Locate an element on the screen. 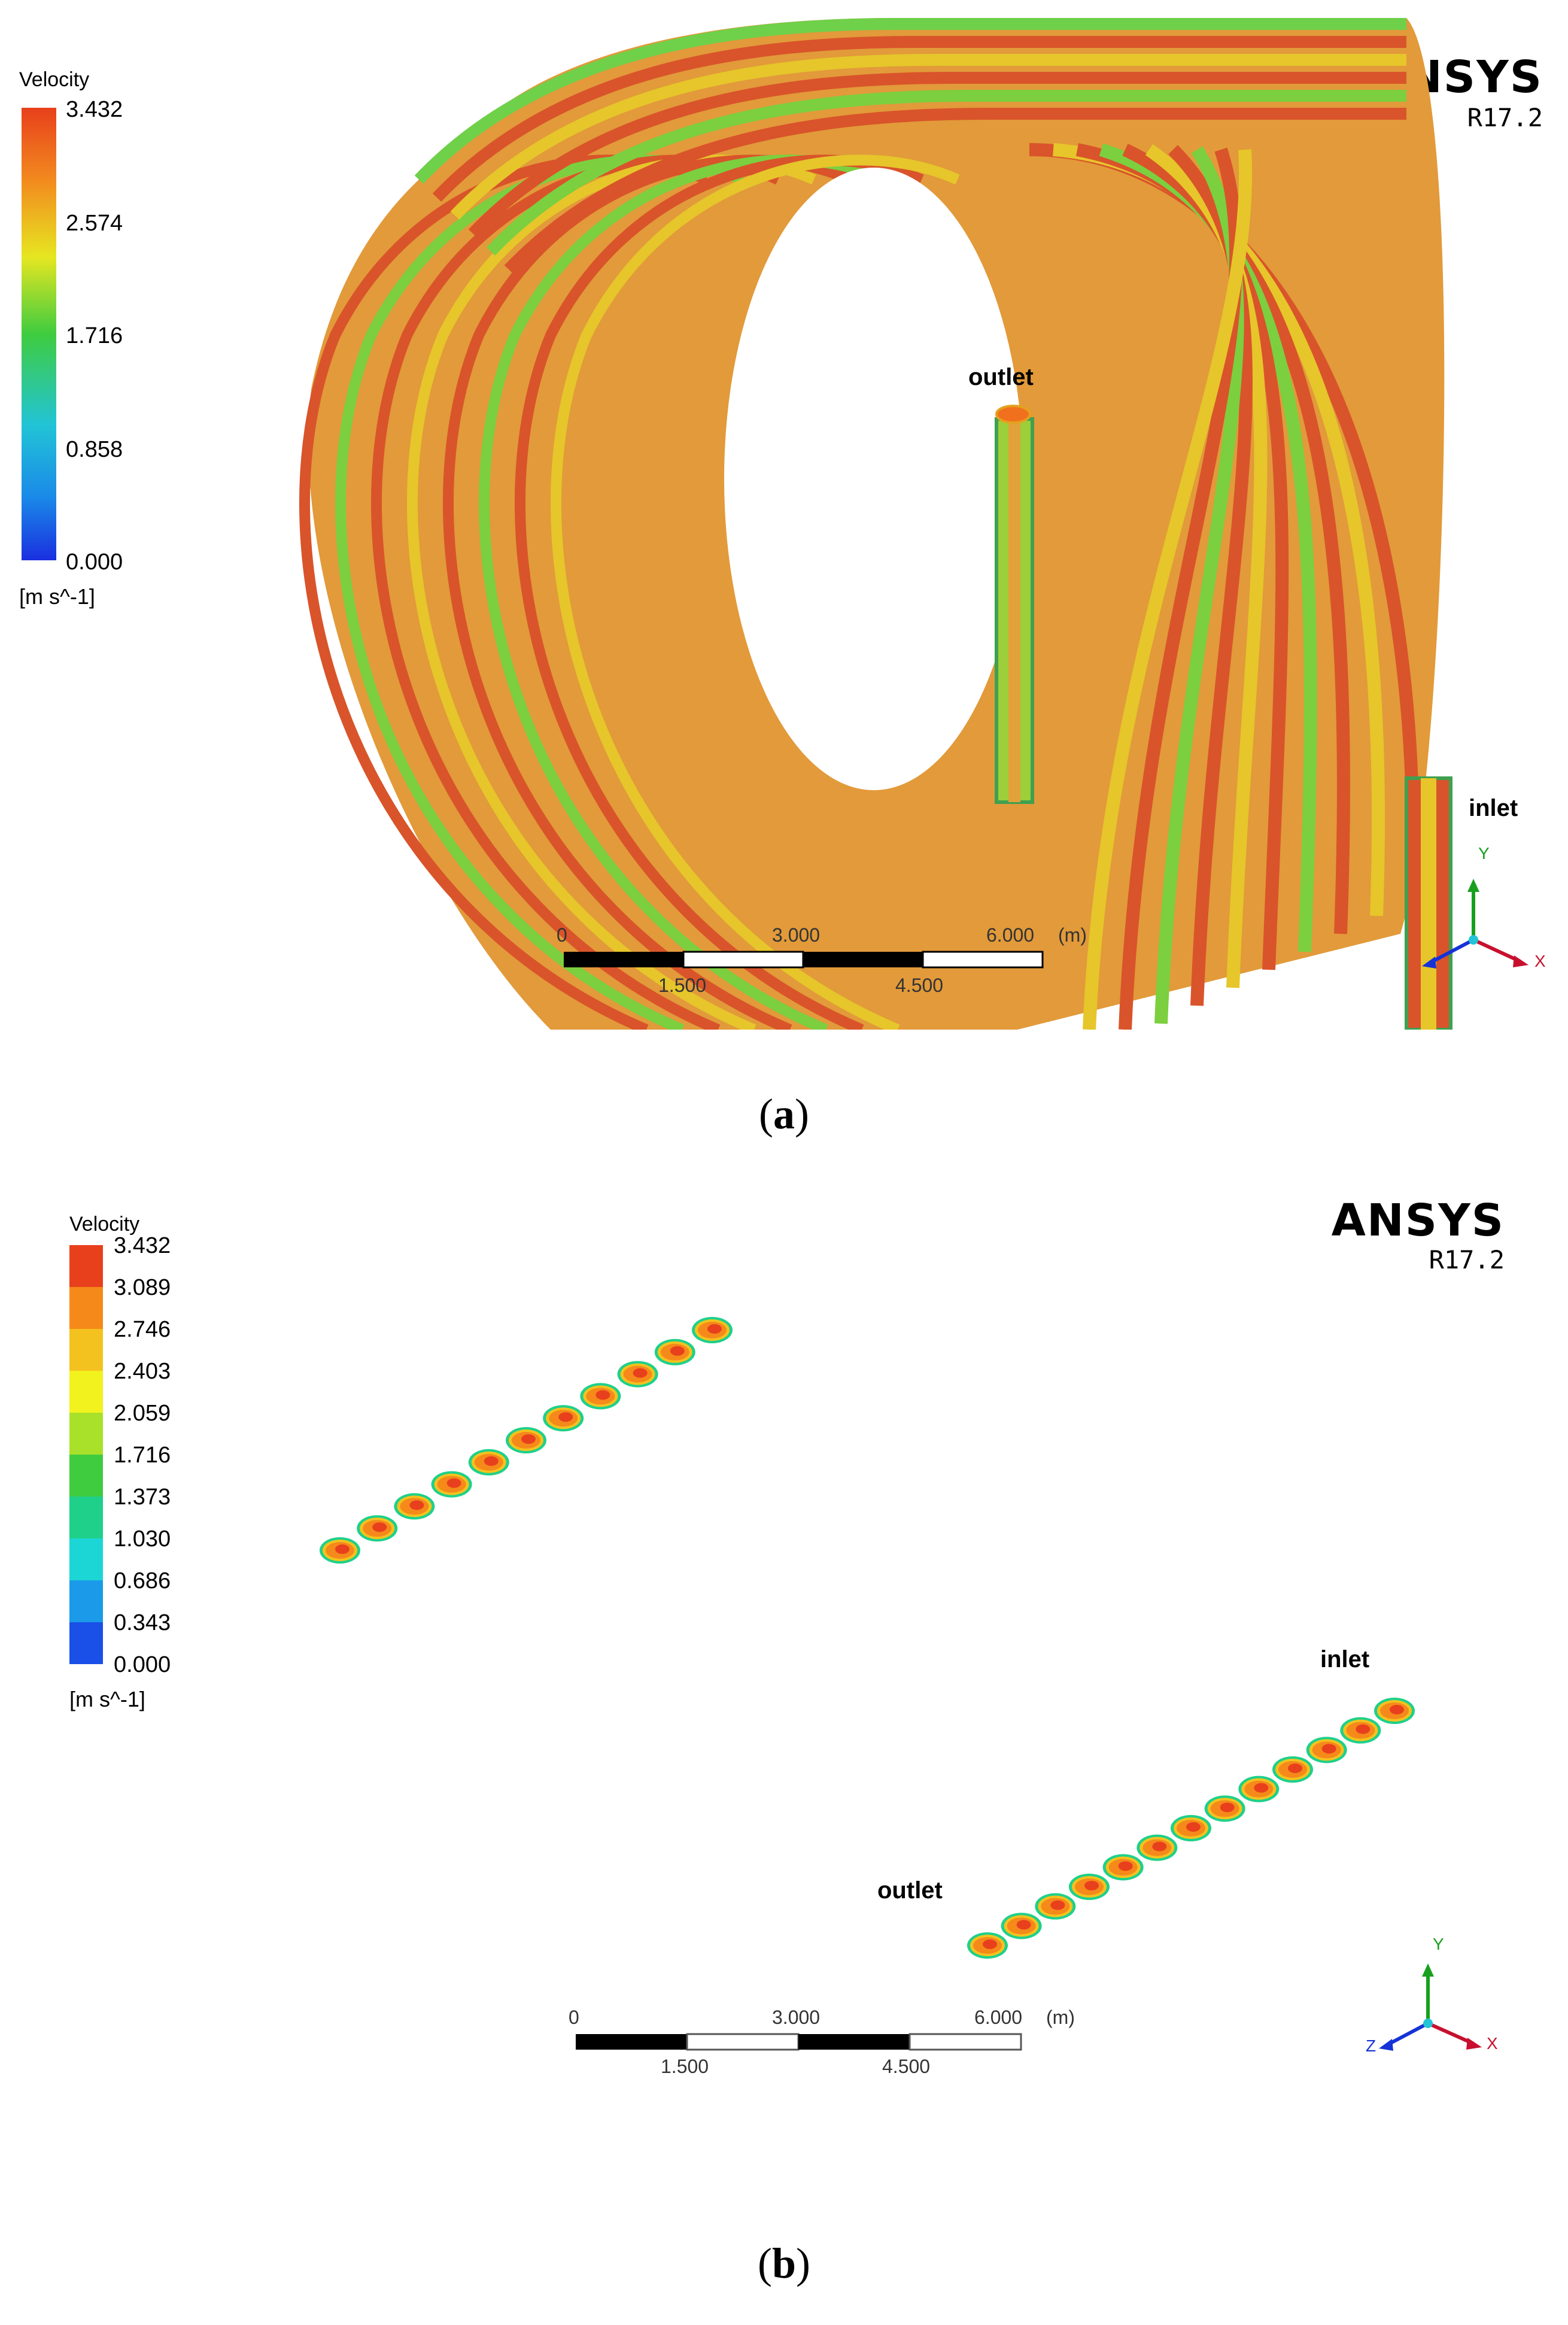 The image size is (1568, 2325). lower-cross-section-row is located at coordinates (1191, 1828).